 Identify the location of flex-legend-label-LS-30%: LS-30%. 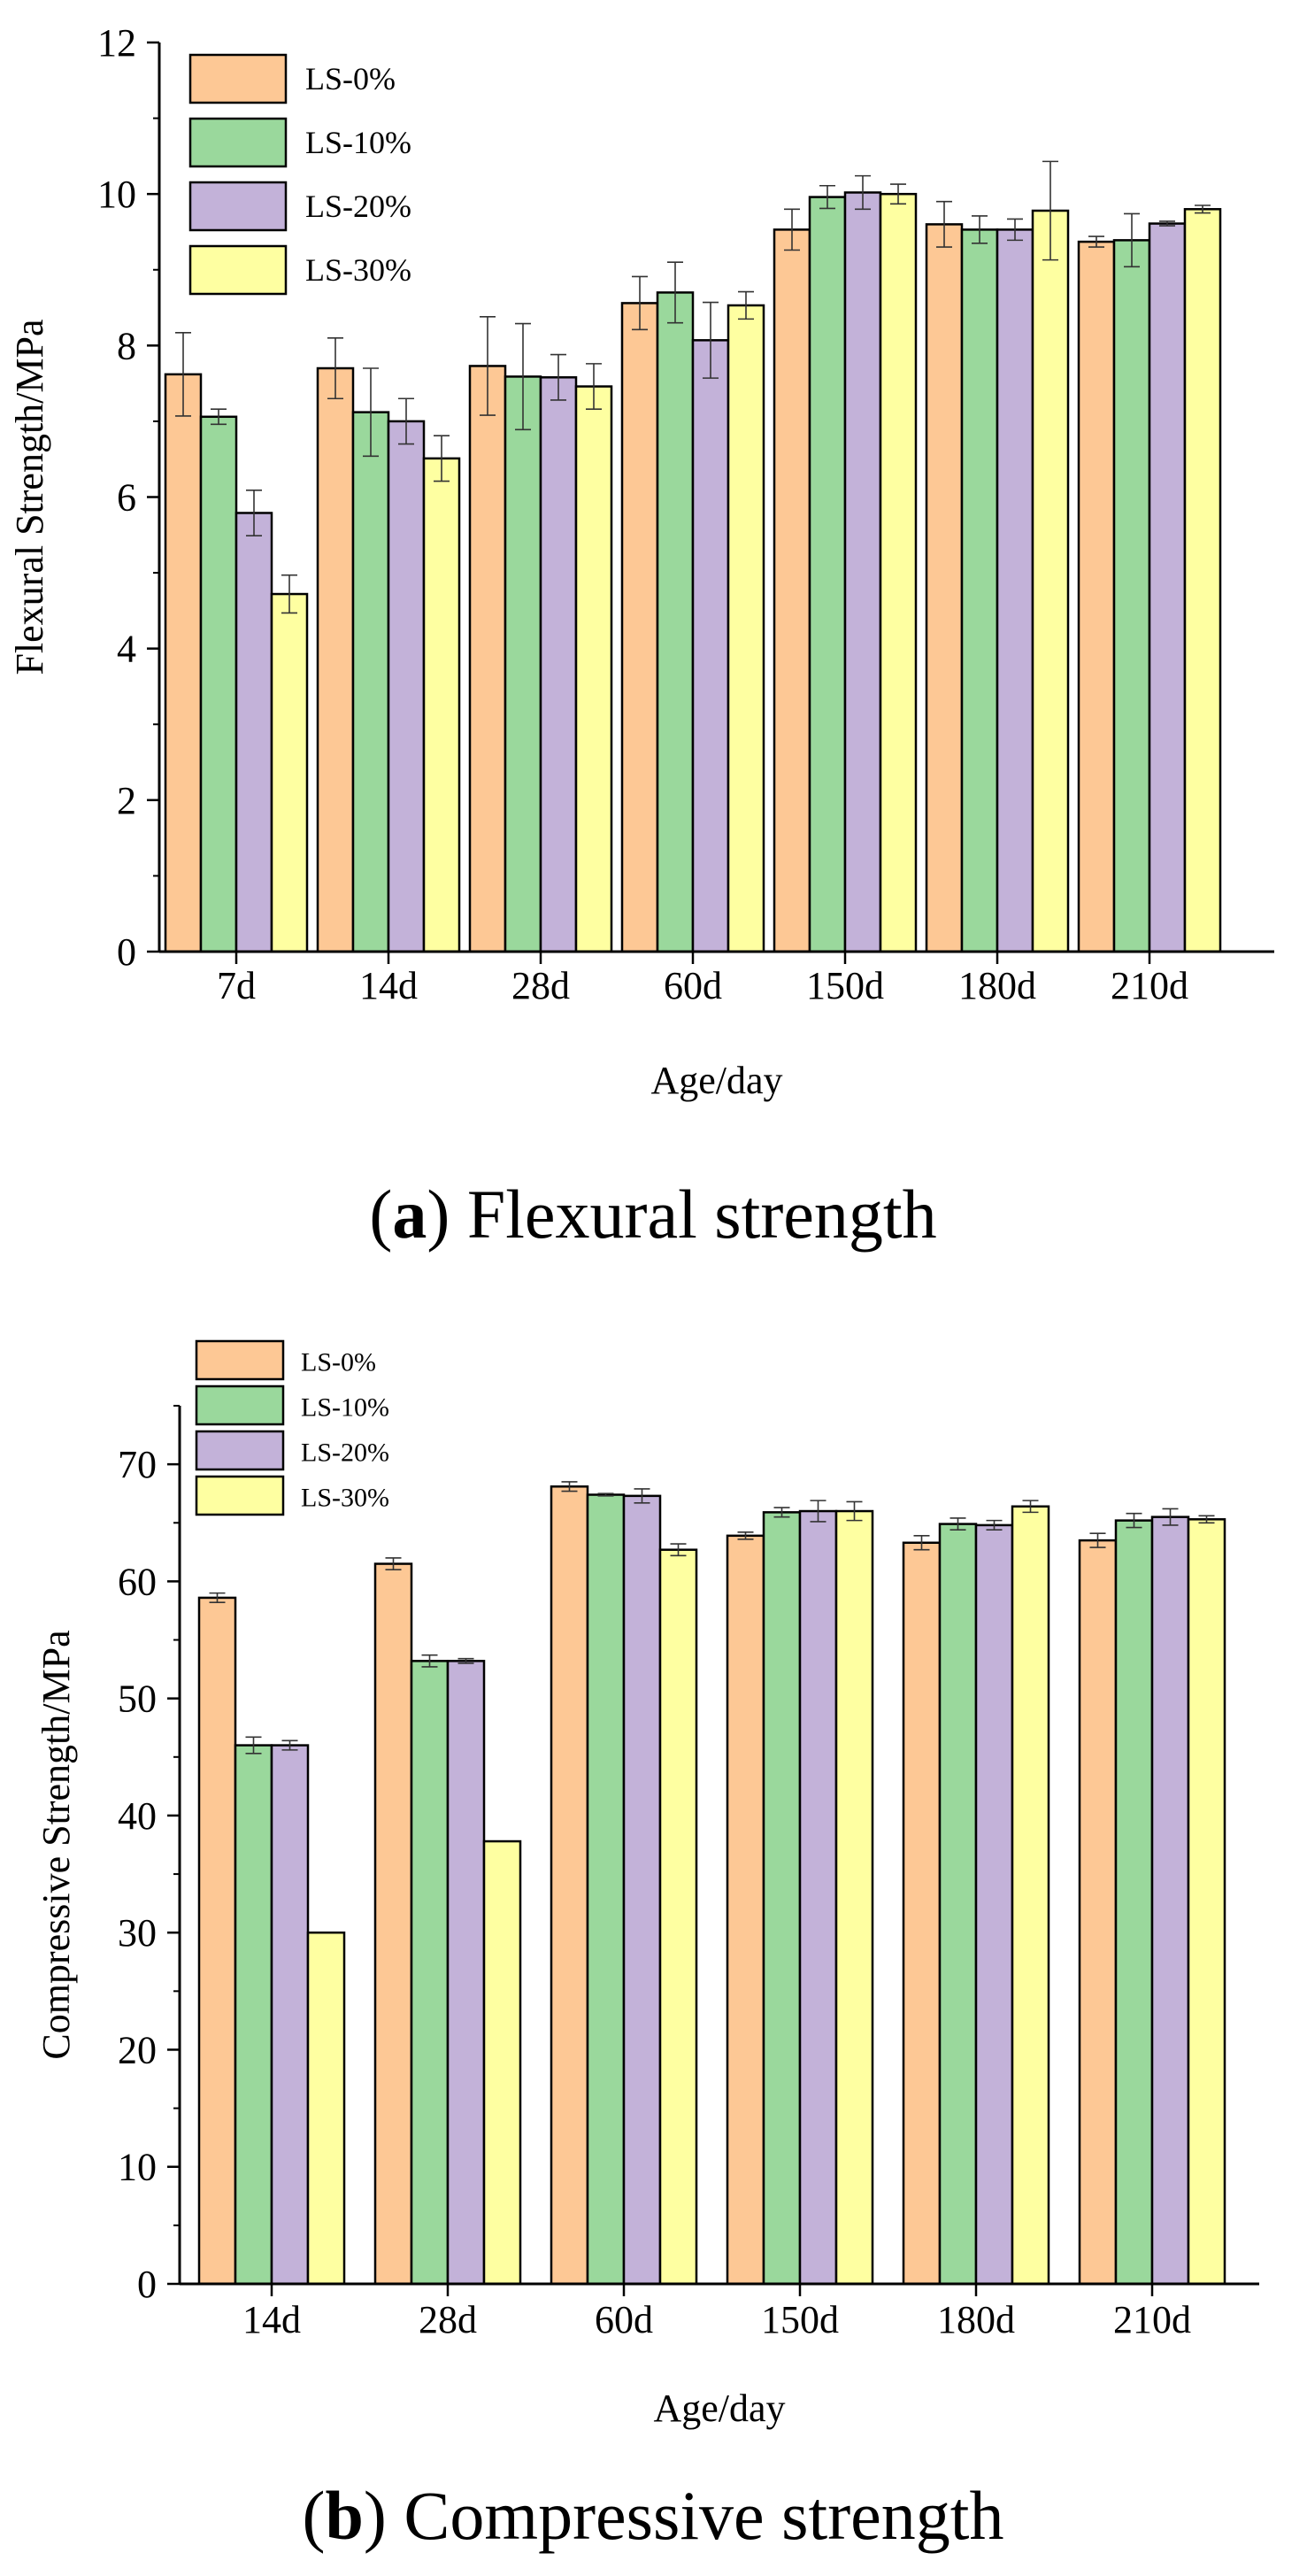
(358, 270).